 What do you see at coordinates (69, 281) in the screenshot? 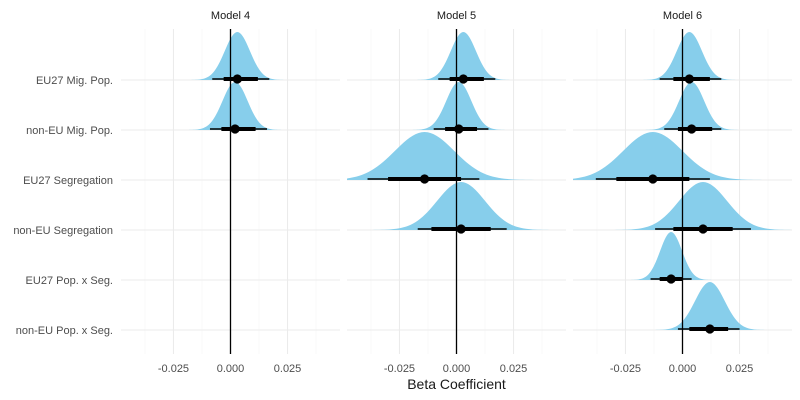
I see `y-tick-label: EU27 Pop. x Seg.` at bounding box center [69, 281].